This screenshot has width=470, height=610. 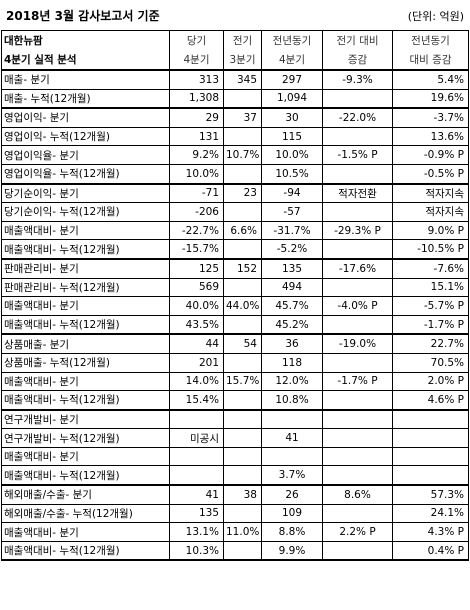 I want to click on row-label: 상품매출- 분기, so click(x=85, y=343).